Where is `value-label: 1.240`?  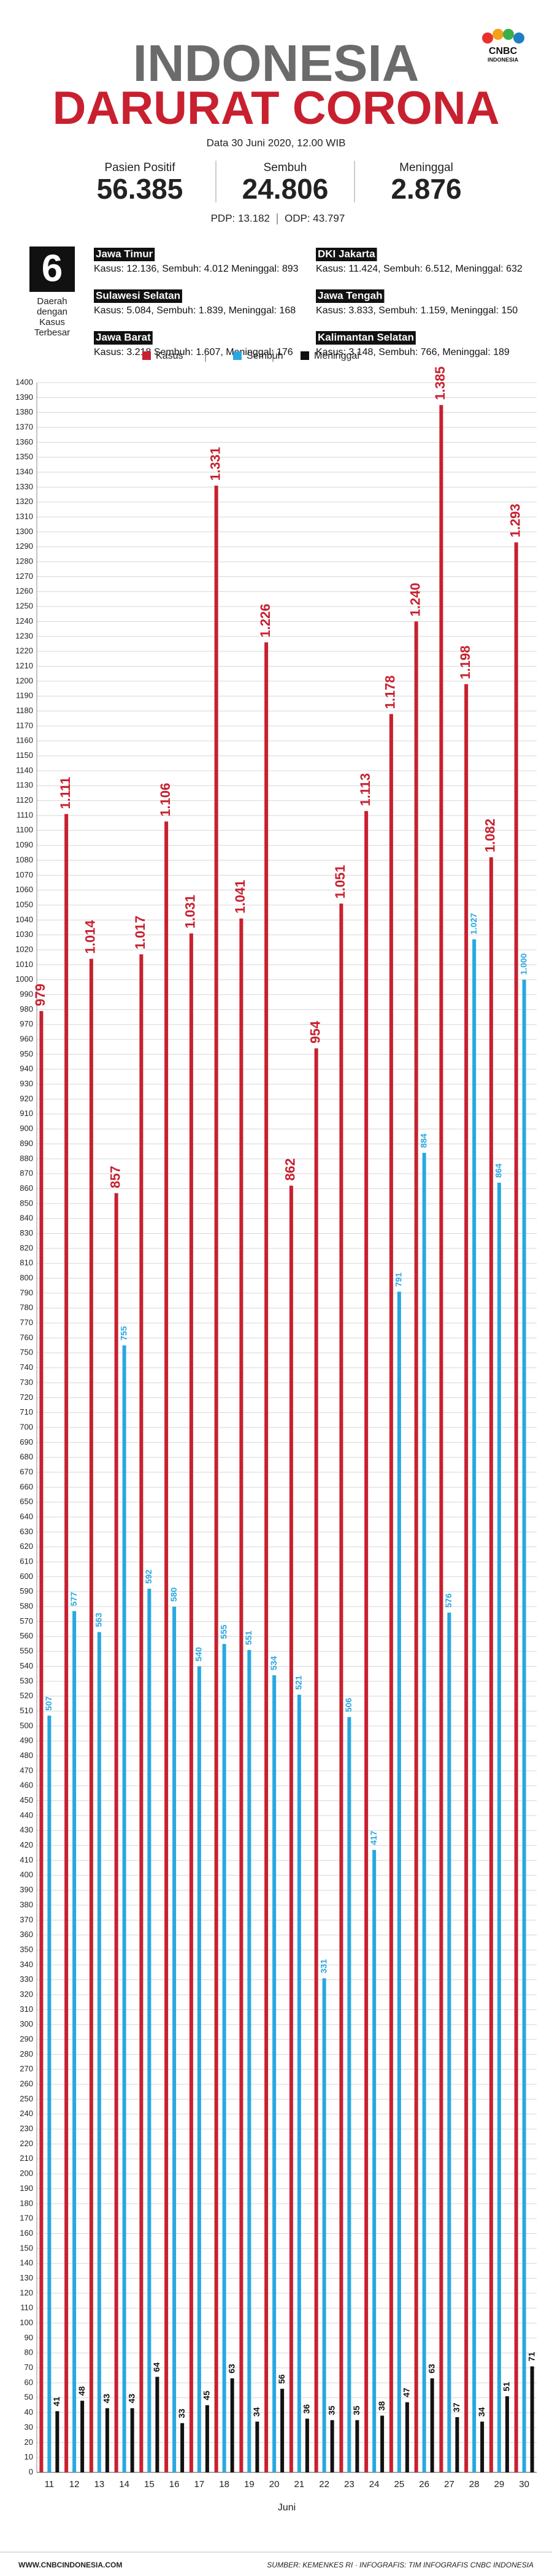
value-label: 1.240 is located at coordinates (415, 599).